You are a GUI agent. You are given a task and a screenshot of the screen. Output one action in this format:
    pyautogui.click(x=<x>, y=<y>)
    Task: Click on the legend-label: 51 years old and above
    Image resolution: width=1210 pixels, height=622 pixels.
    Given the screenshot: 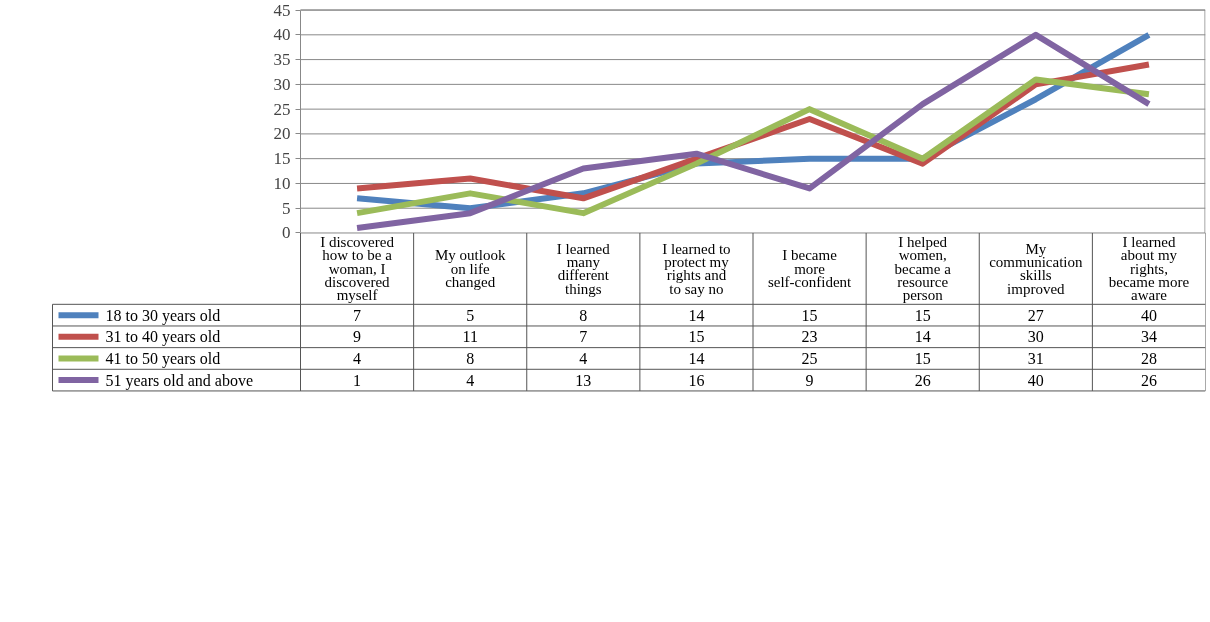 What is the action you would take?
    pyautogui.click(x=179, y=380)
    